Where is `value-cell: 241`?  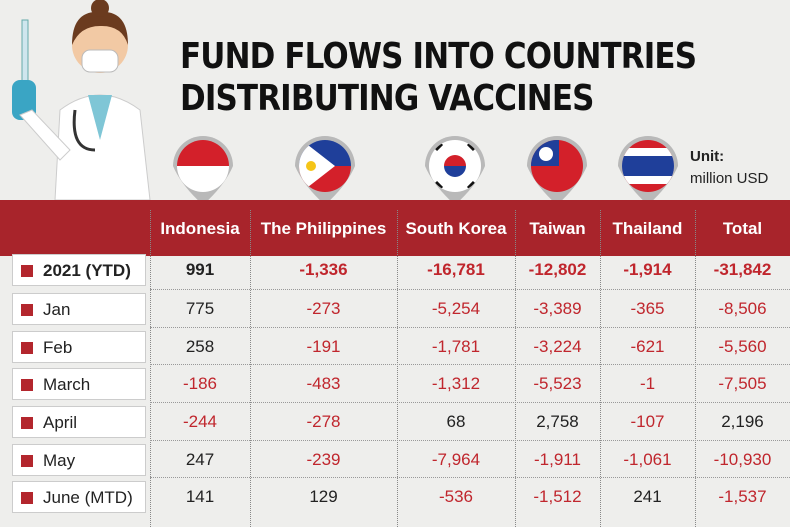 value-cell: 241 is located at coordinates (647, 496).